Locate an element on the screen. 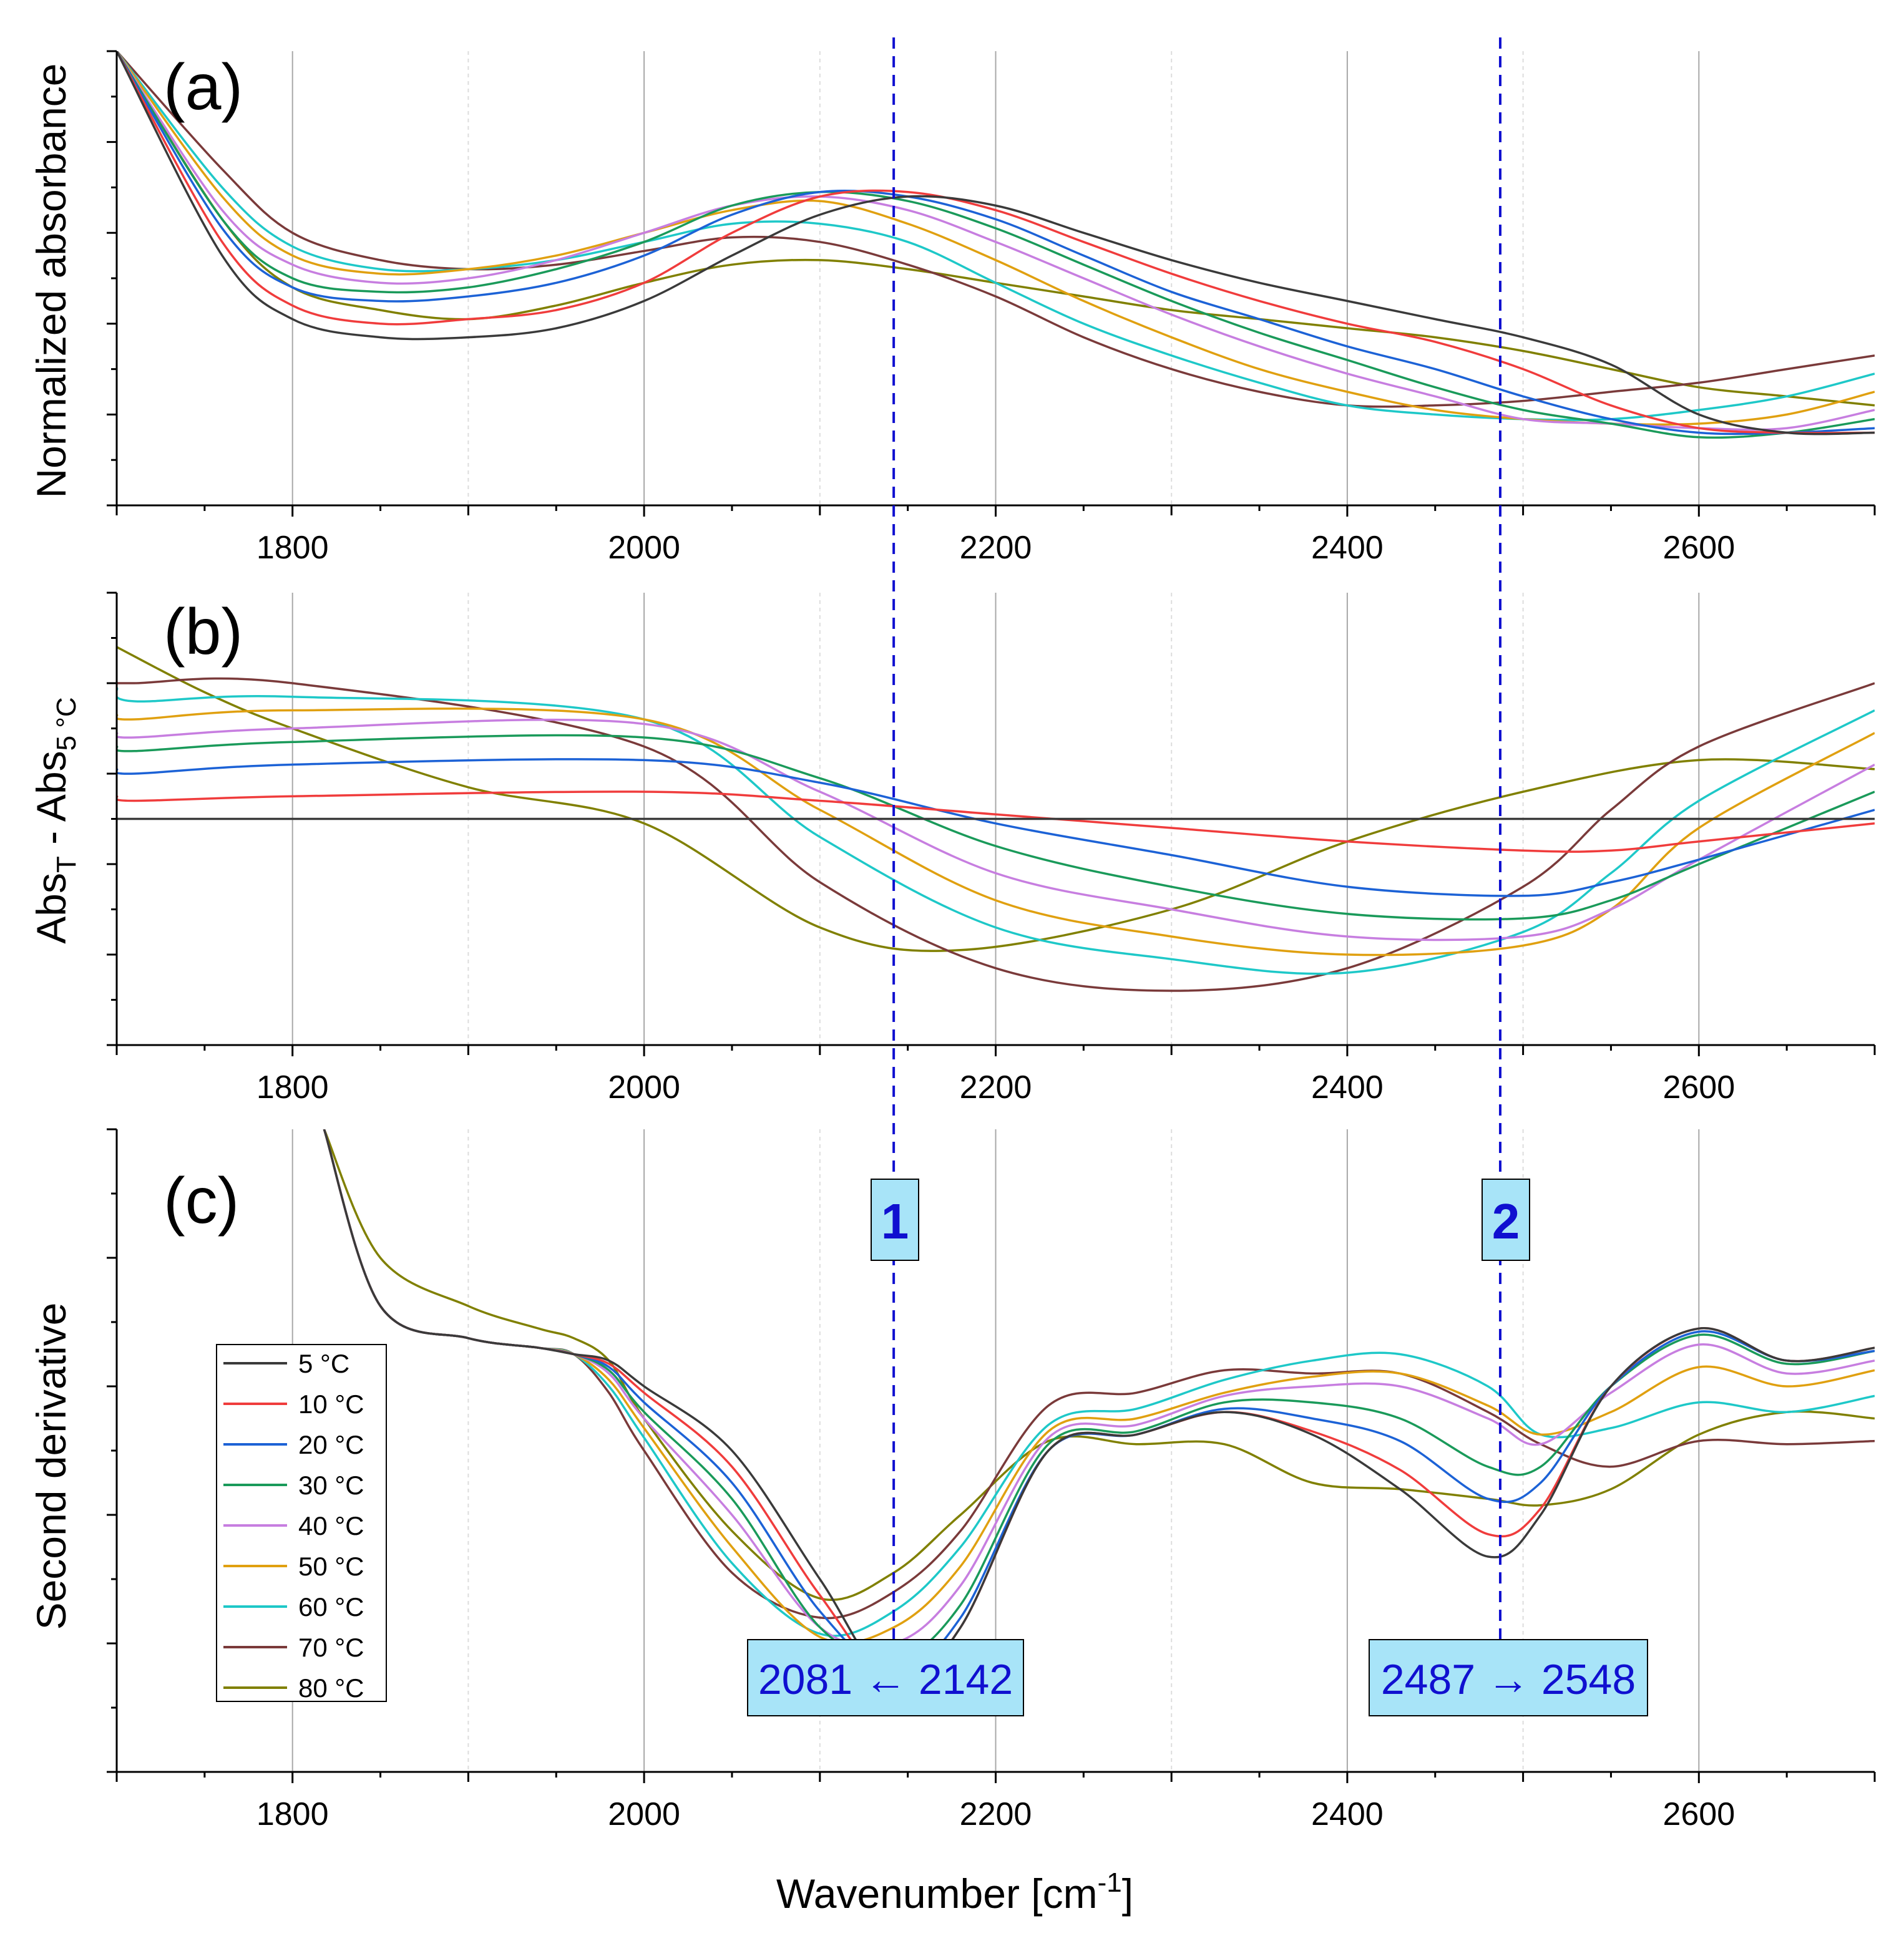 This screenshot has width=1904, height=1936. legend-label-70c: 70 °C is located at coordinates (331, 1647).